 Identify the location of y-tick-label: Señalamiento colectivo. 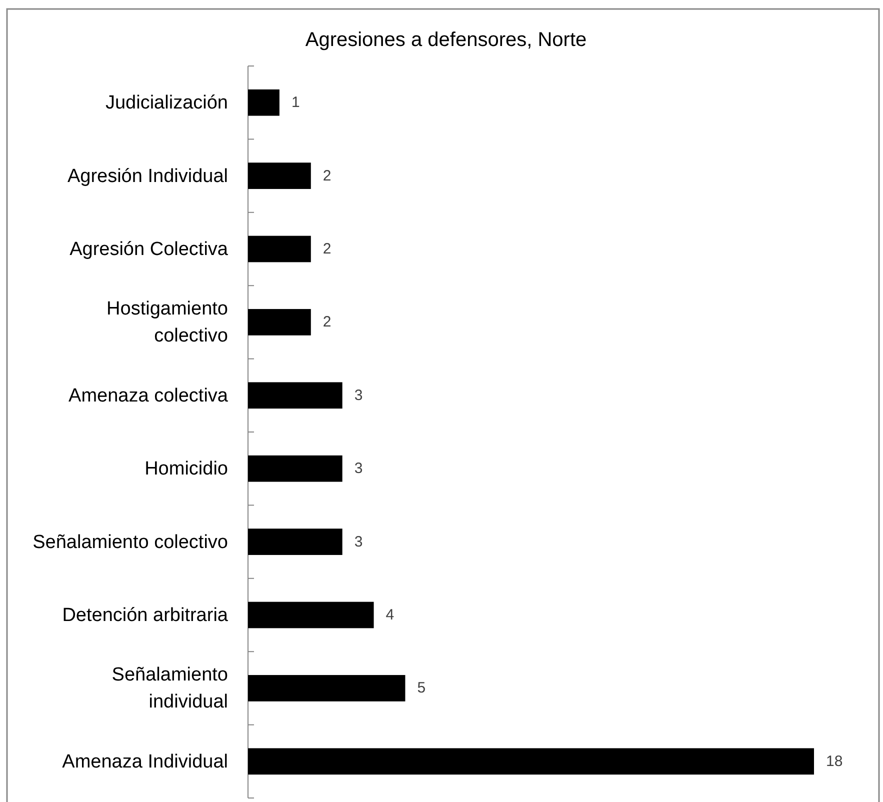
(130, 541).